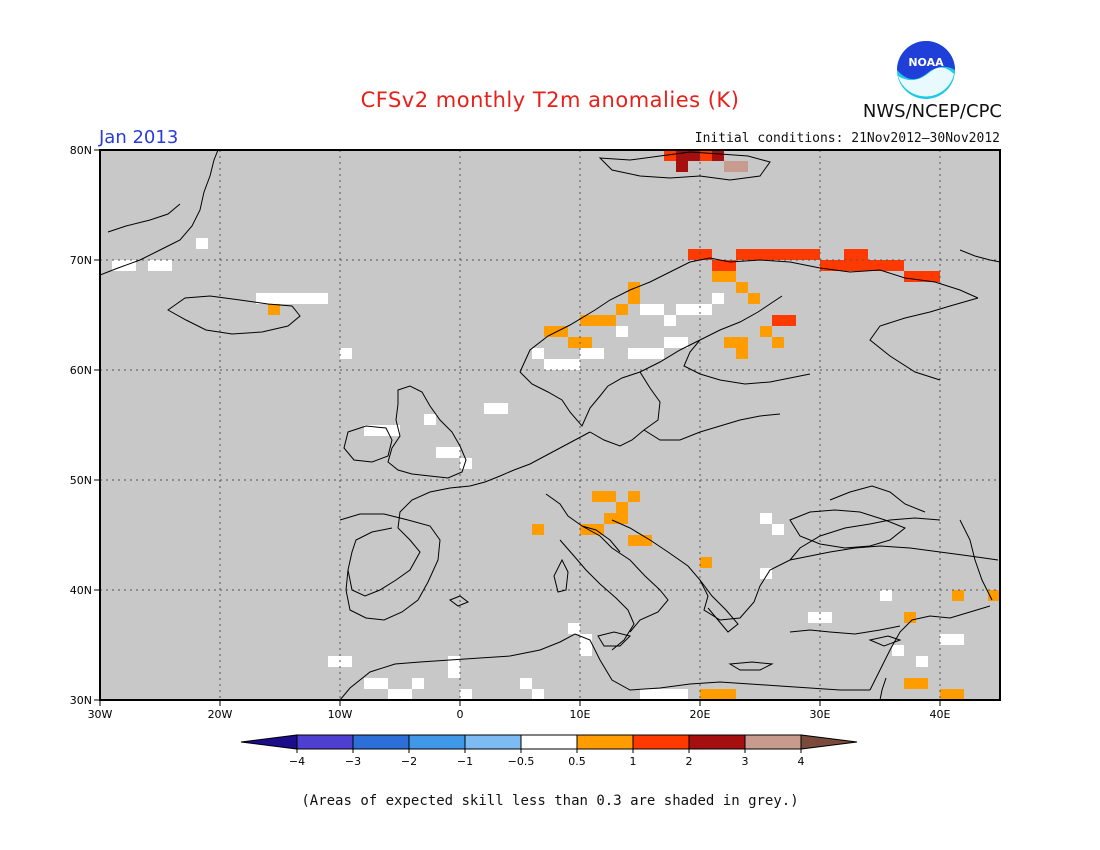  Describe the element at coordinates (801, 761) in the screenshot. I see `colorbar-label: 4` at that location.